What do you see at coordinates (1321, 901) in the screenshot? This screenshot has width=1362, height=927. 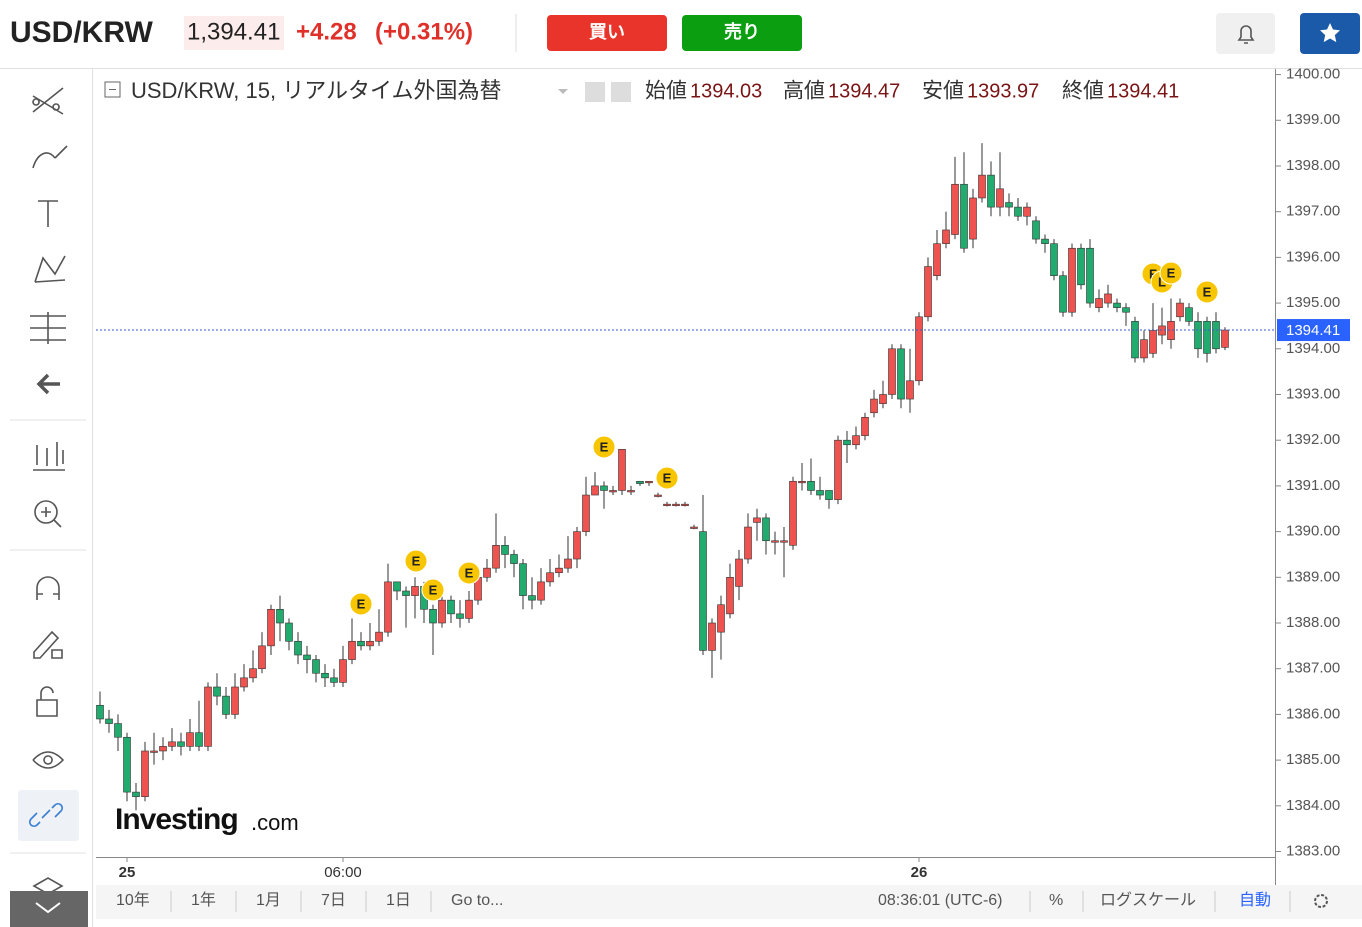 I see `settings-gear` at bounding box center [1321, 901].